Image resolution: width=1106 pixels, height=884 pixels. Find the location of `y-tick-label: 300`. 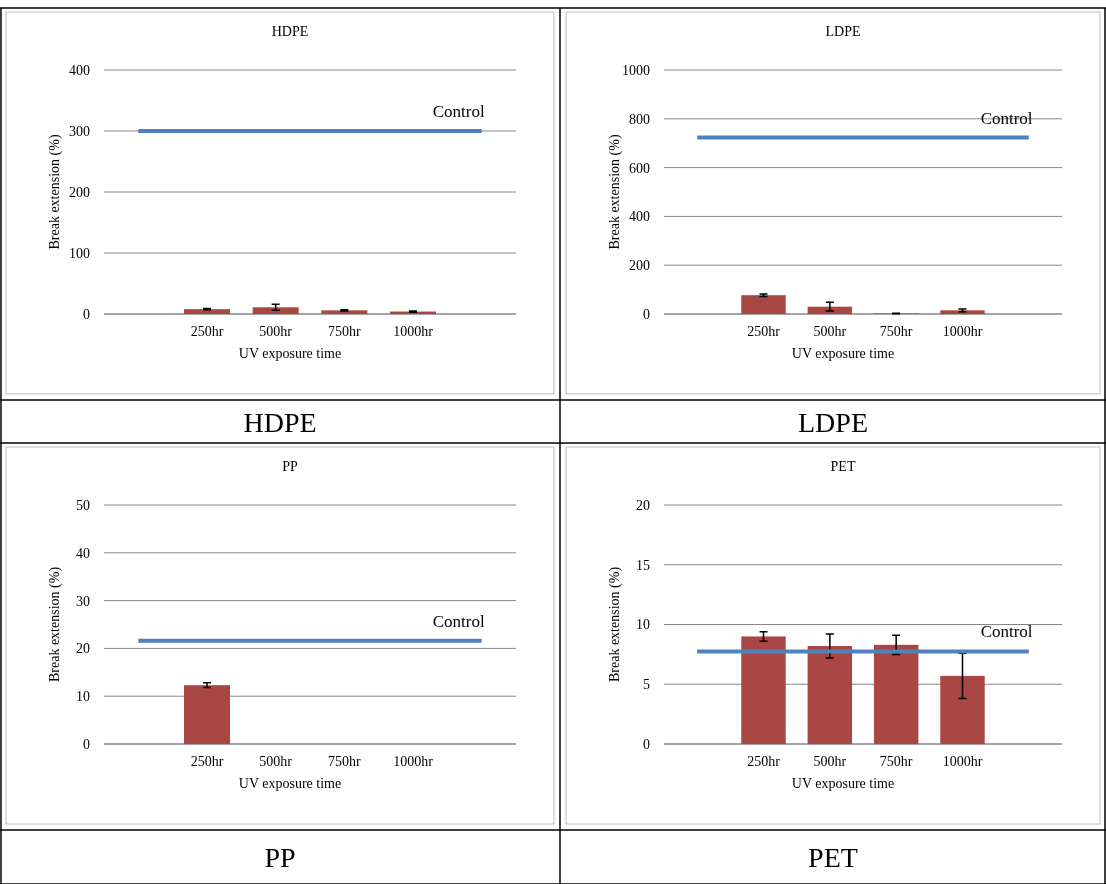

y-tick-label: 300 is located at coordinates (79, 131).